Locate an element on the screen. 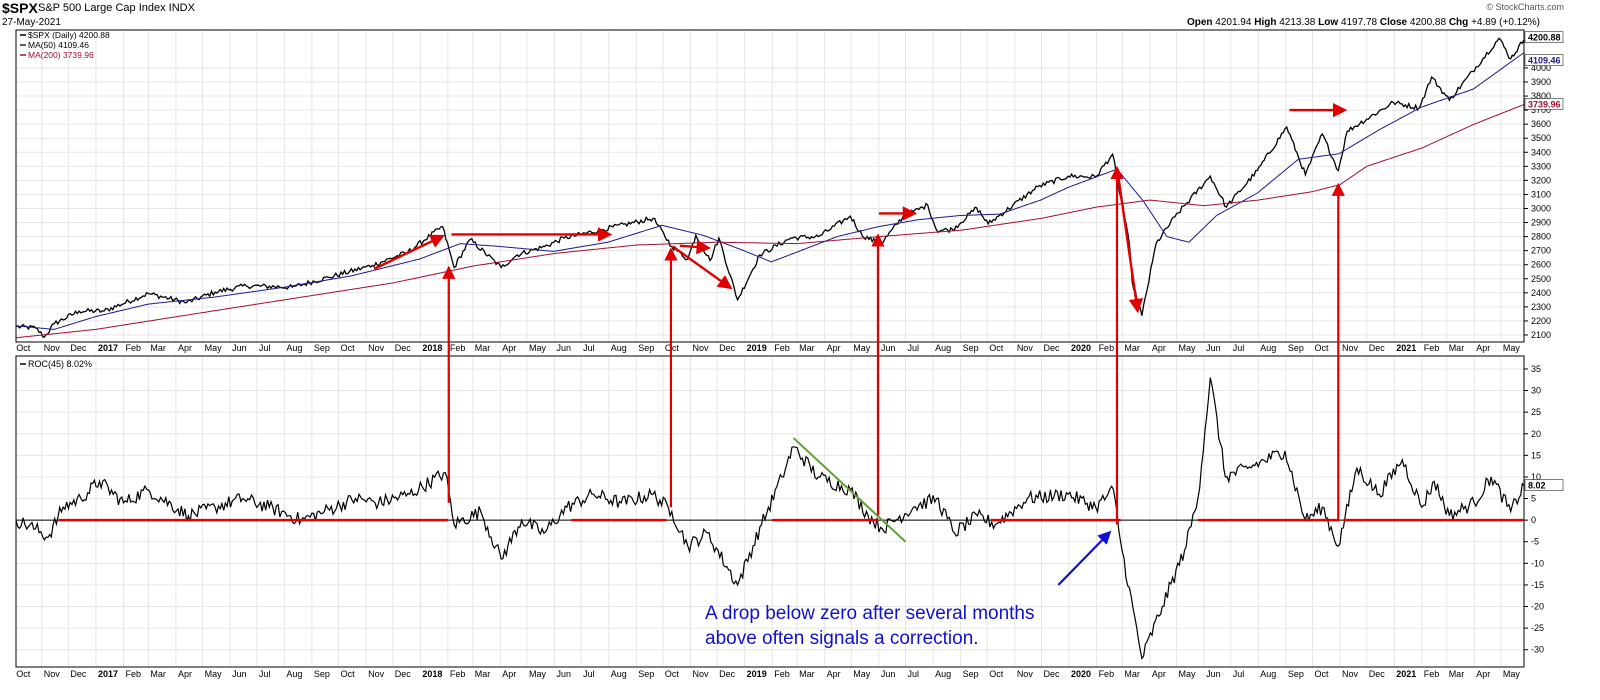 Image resolution: width=1600 pixels, height=700 pixels. price-ytick-label: 3600 is located at coordinates (1541, 124).